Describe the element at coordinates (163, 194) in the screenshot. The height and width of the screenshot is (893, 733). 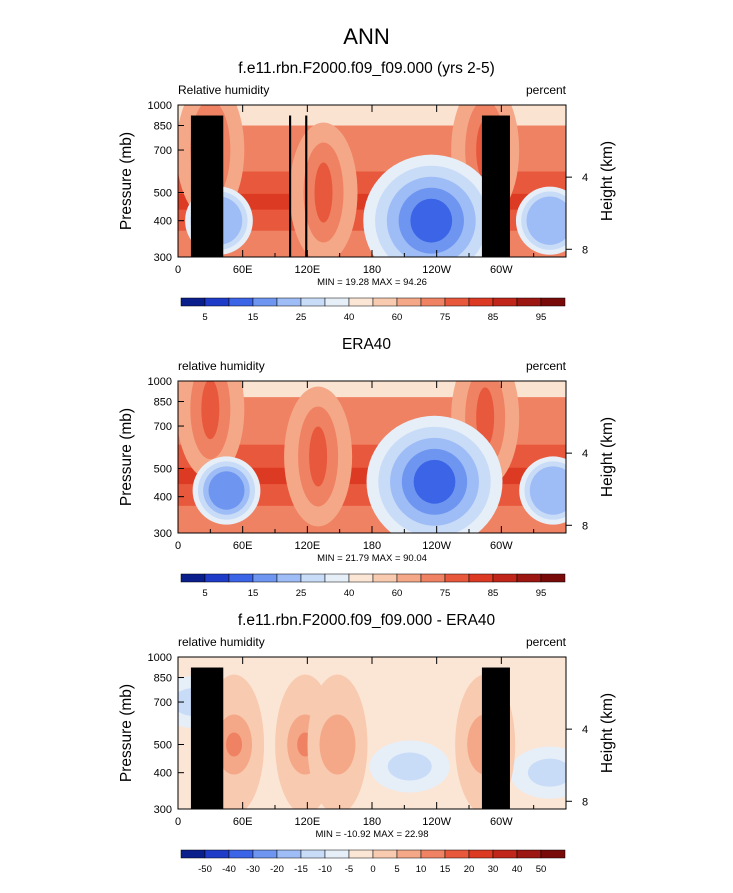
I see `y-tick-label: 500` at that location.